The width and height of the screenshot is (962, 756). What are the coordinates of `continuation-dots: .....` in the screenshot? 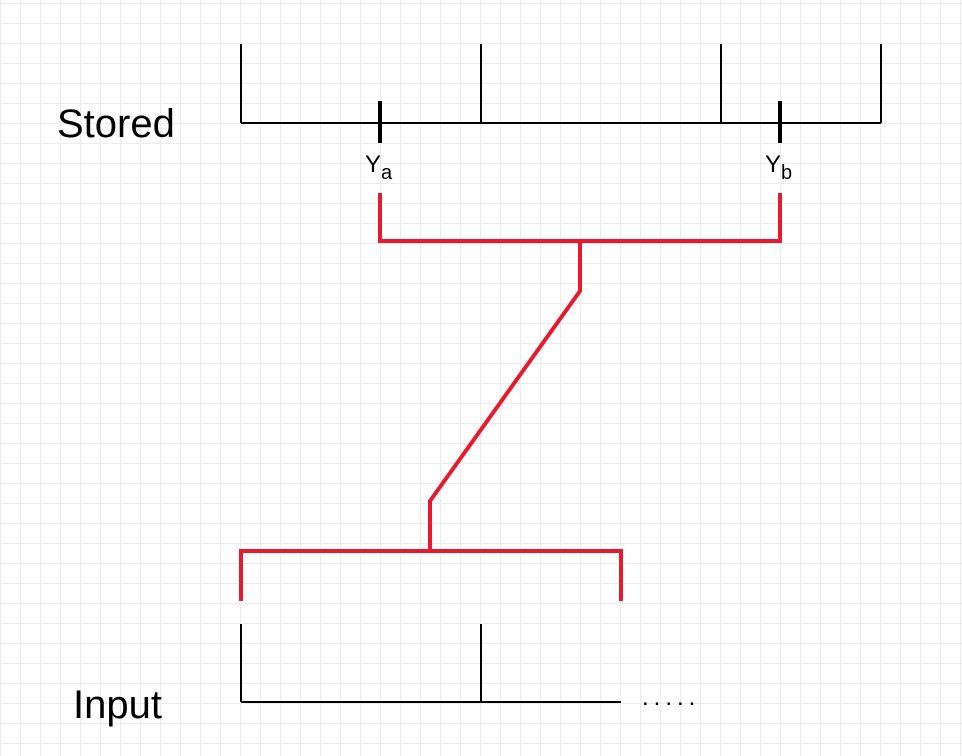 It's located at (671, 697).